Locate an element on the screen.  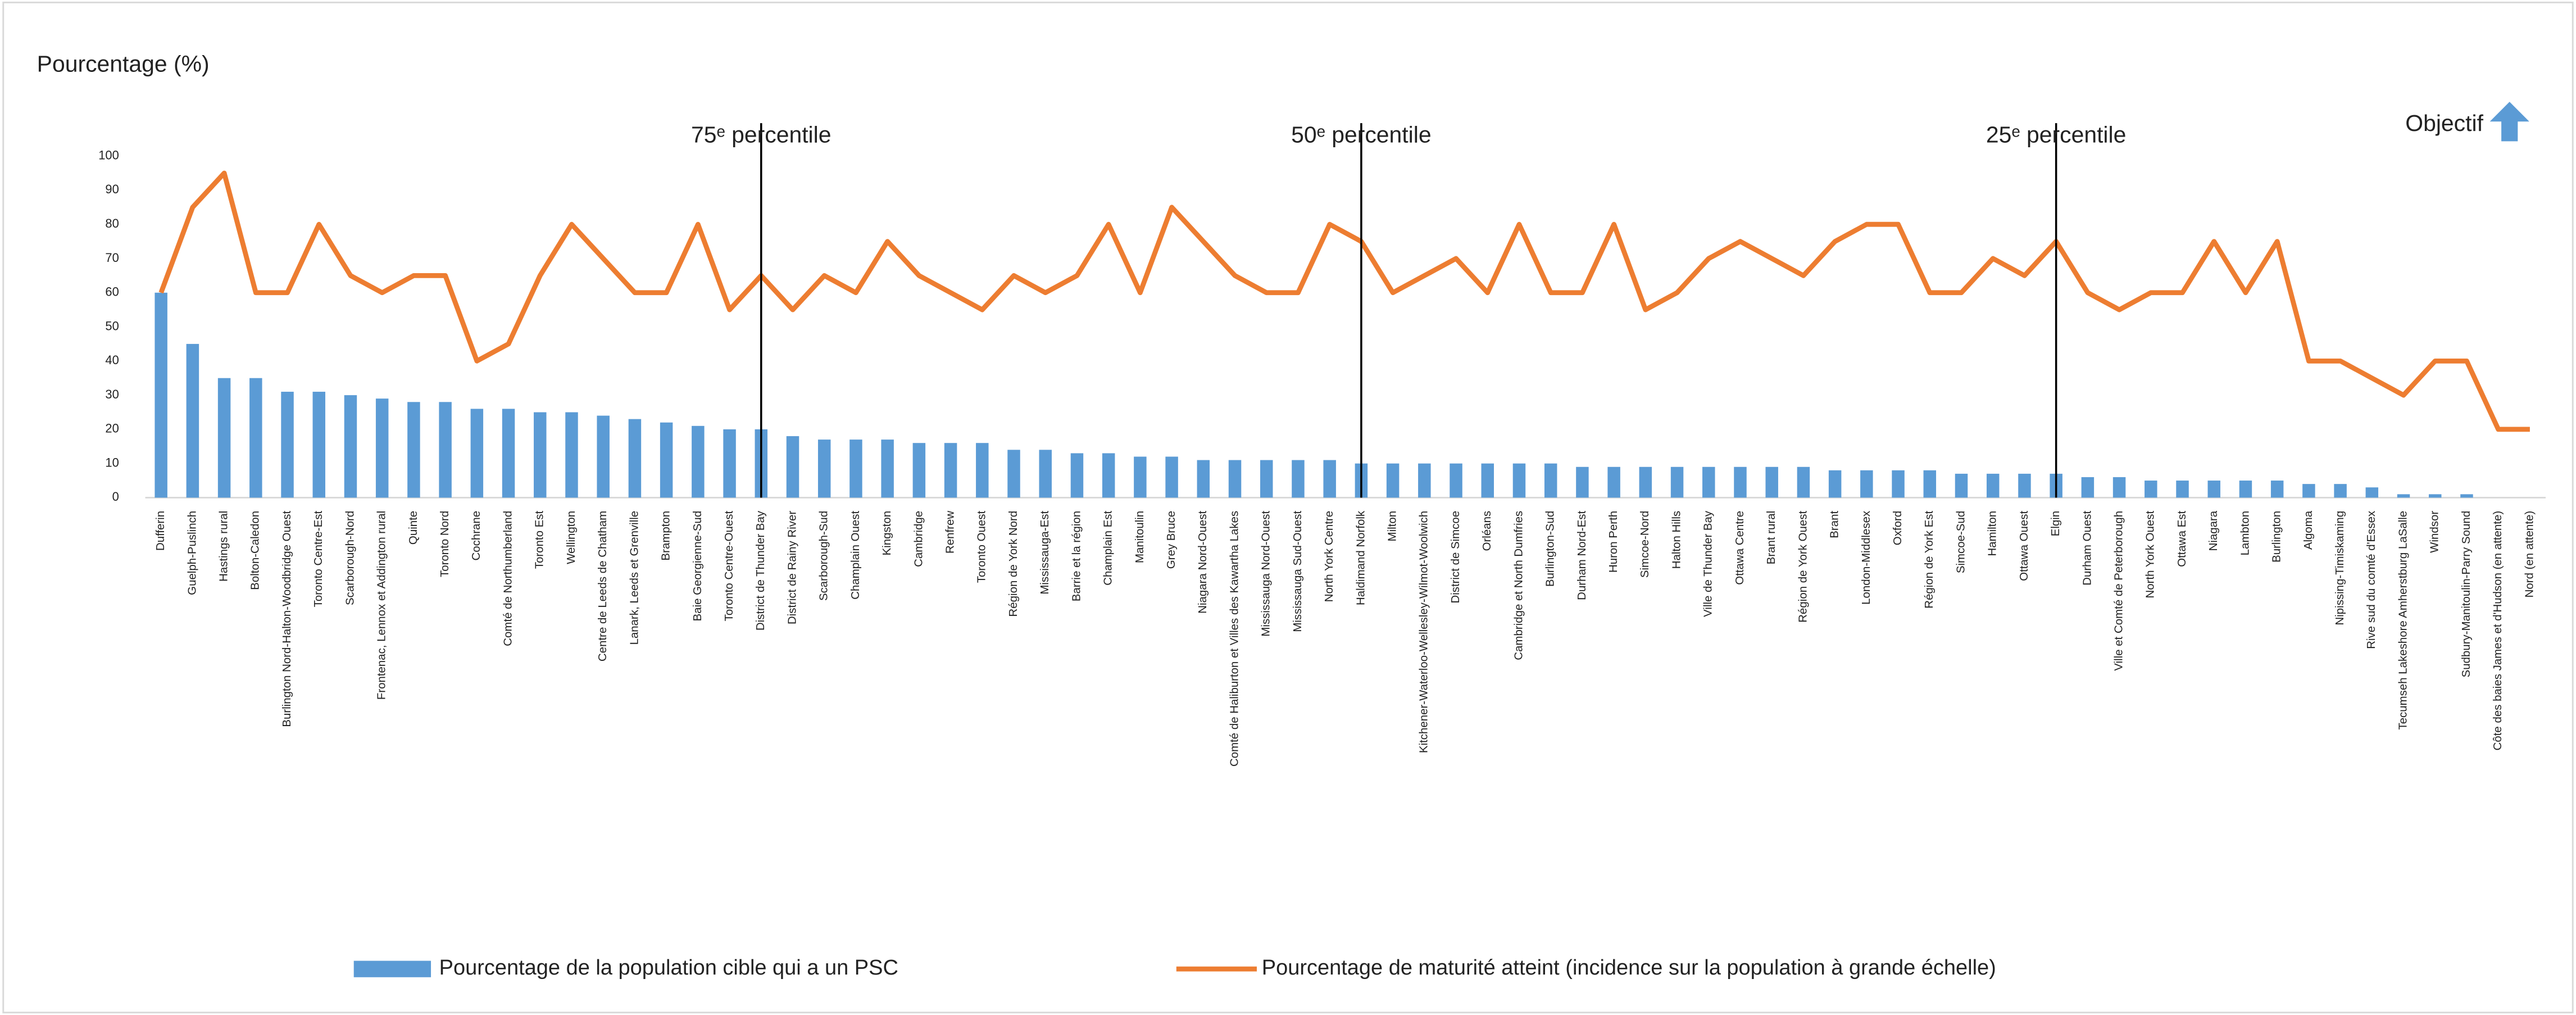
x-tick-label: Simcoe-Sud is located at coordinates (1960, 542).